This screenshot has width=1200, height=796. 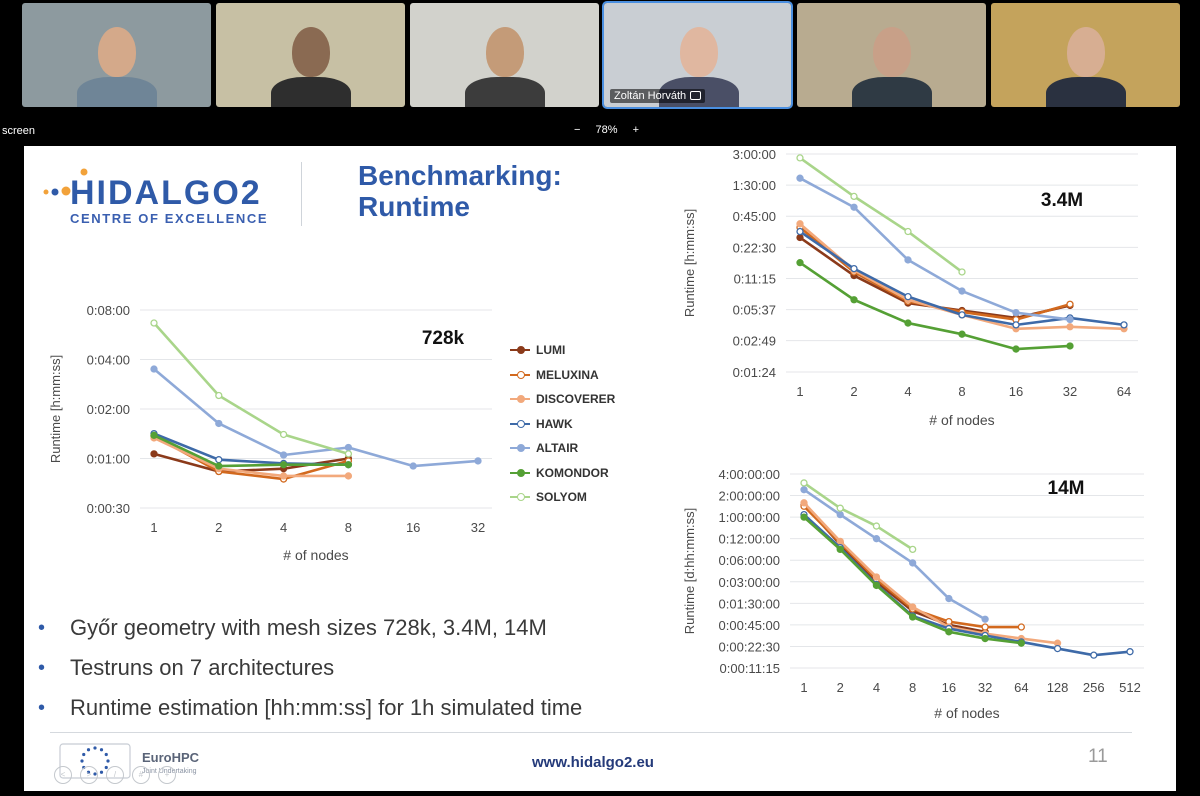 What do you see at coordinates (167, 775) in the screenshot?
I see `zoom-slide-button: +` at bounding box center [167, 775].